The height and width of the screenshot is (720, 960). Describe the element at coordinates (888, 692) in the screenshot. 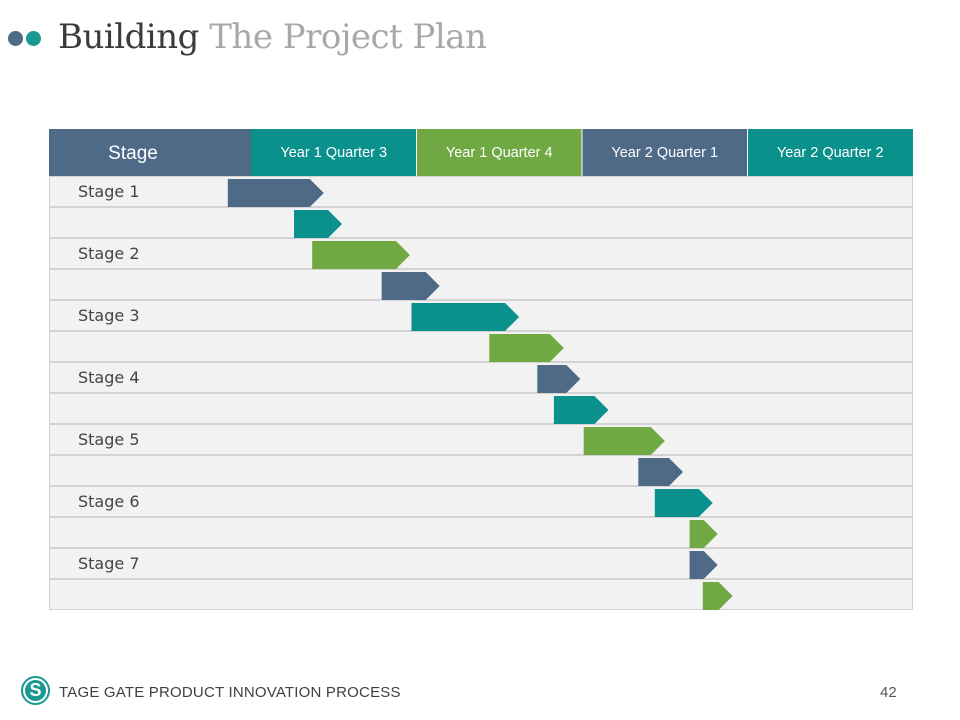

I see `page-number: 42` at that location.